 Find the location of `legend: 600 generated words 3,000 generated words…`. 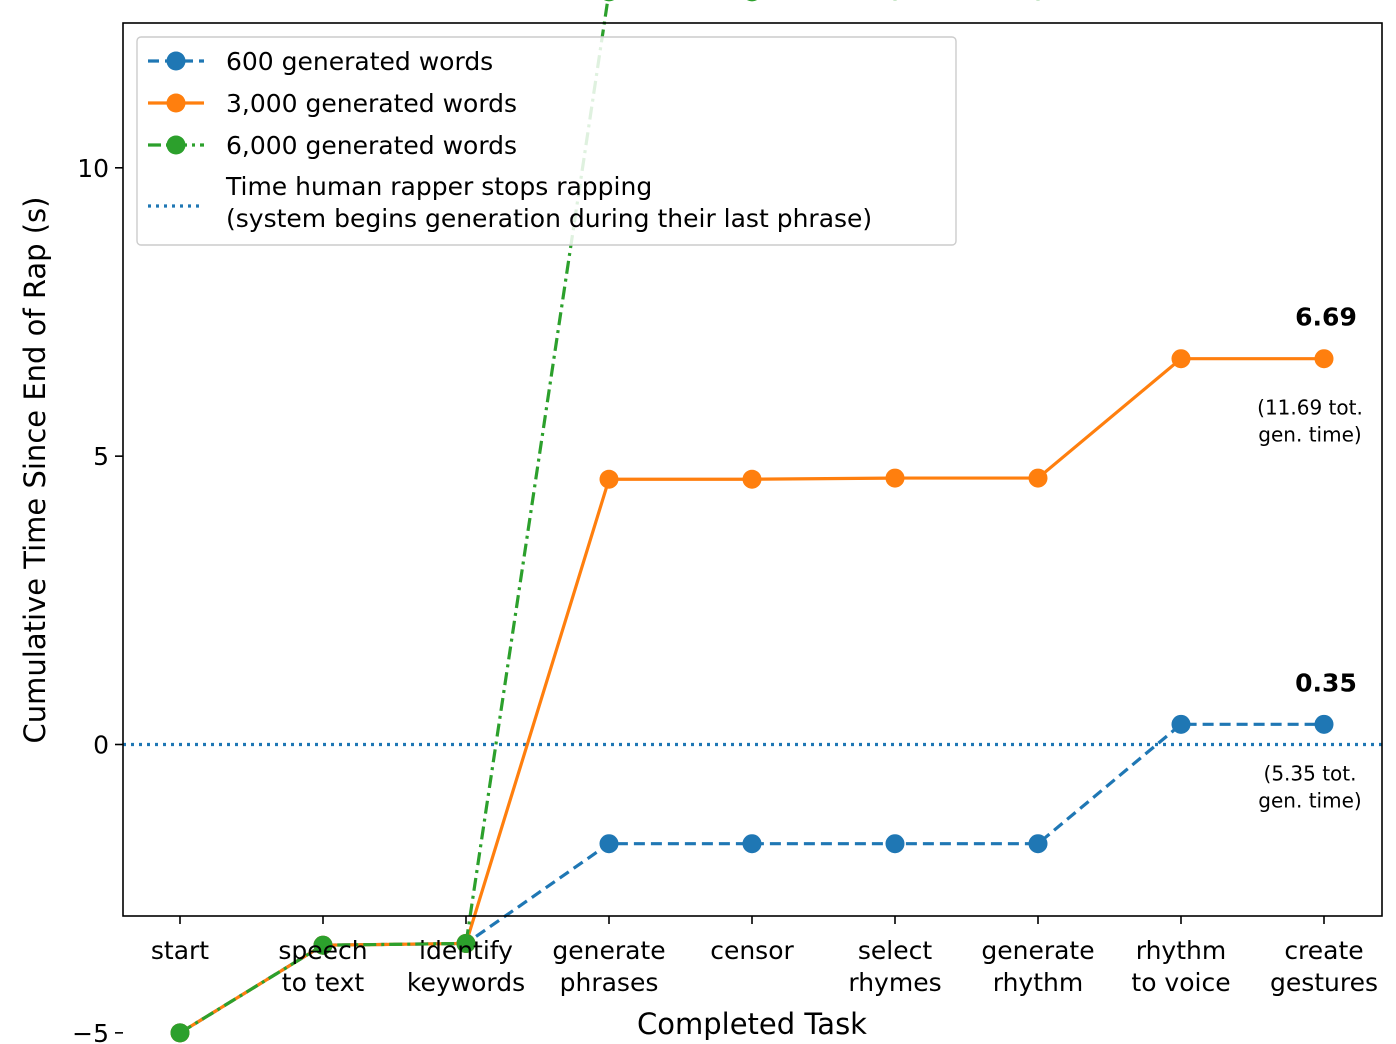

legend: 600 generated words 3,000 generated words… is located at coordinates (546, 141).